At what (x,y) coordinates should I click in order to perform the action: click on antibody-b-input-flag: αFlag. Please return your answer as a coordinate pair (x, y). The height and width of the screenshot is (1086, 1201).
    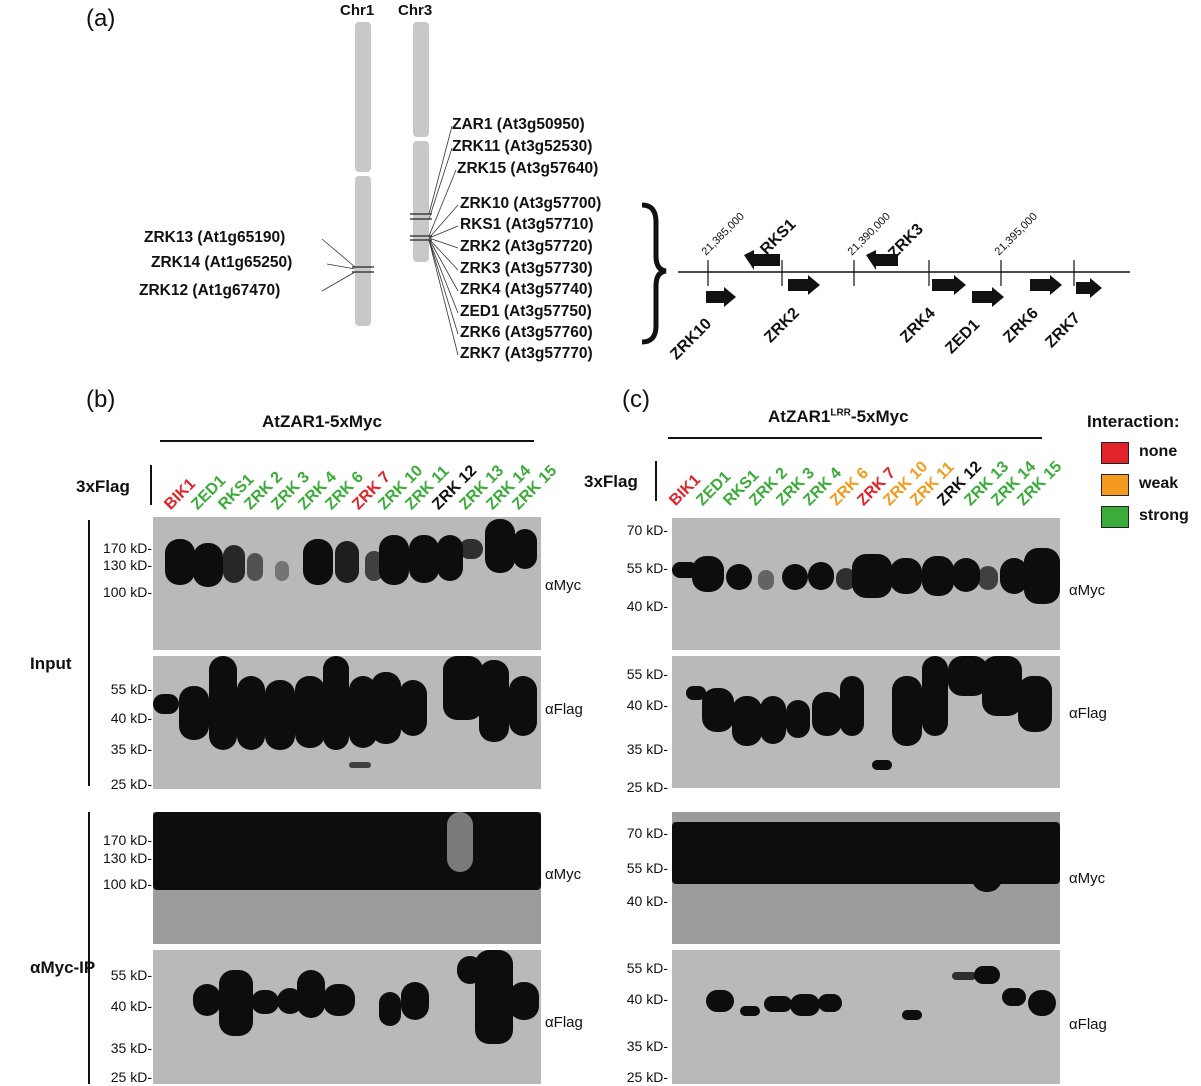
    Looking at the image, I should click on (564, 709).